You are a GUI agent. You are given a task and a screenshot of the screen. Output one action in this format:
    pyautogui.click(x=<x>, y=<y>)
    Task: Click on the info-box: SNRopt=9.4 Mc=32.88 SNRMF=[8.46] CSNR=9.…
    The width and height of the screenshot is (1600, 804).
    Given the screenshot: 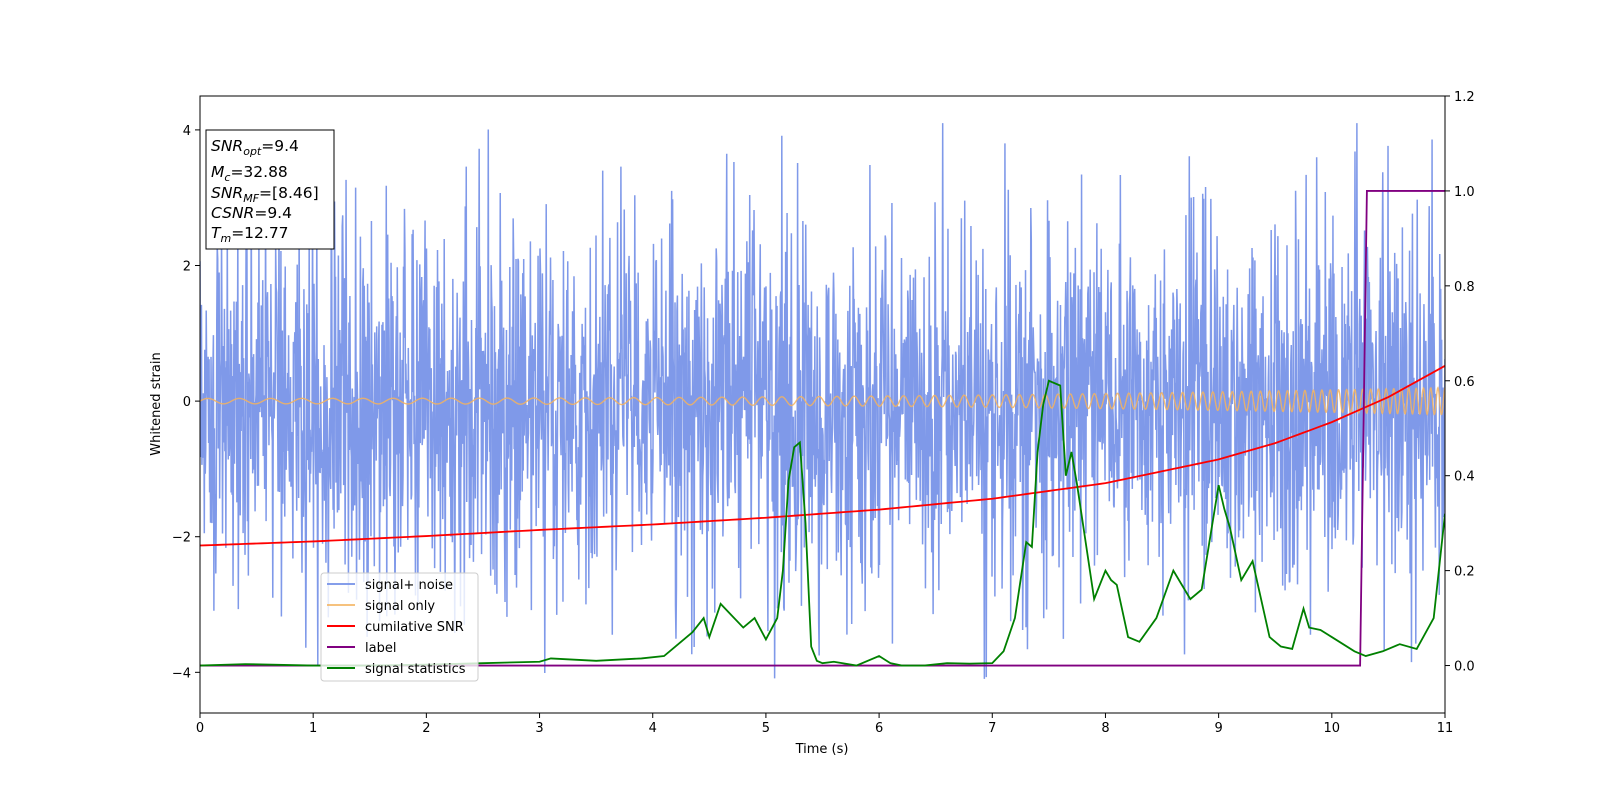 What is the action you would take?
    pyautogui.click(x=270, y=189)
    